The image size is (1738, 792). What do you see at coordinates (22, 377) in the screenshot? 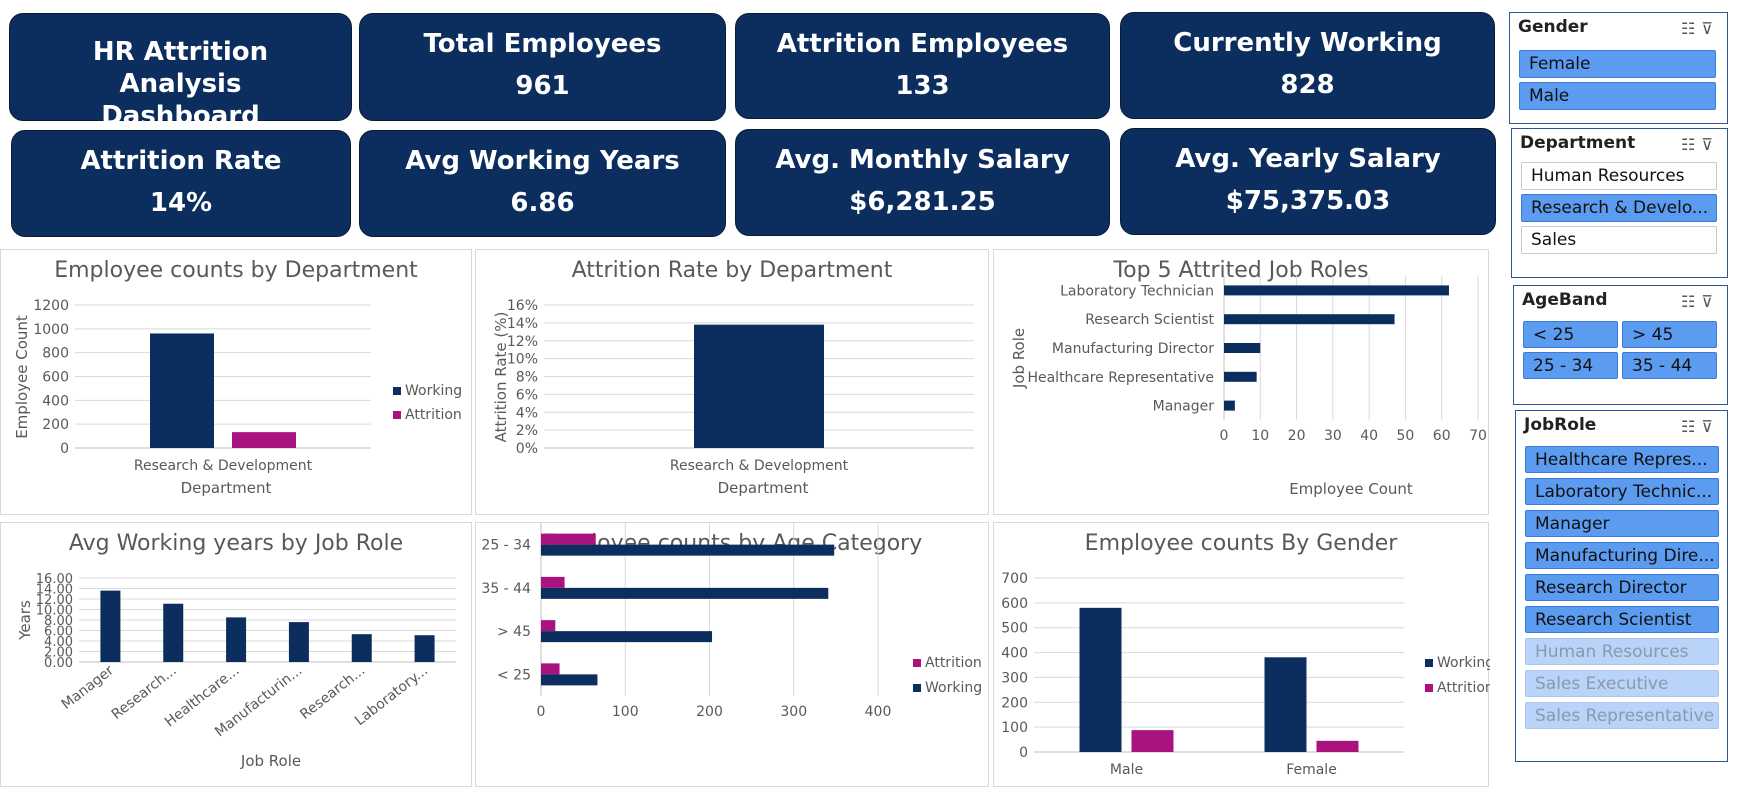
I see `y-axis-label: Employee Count` at bounding box center [22, 377].